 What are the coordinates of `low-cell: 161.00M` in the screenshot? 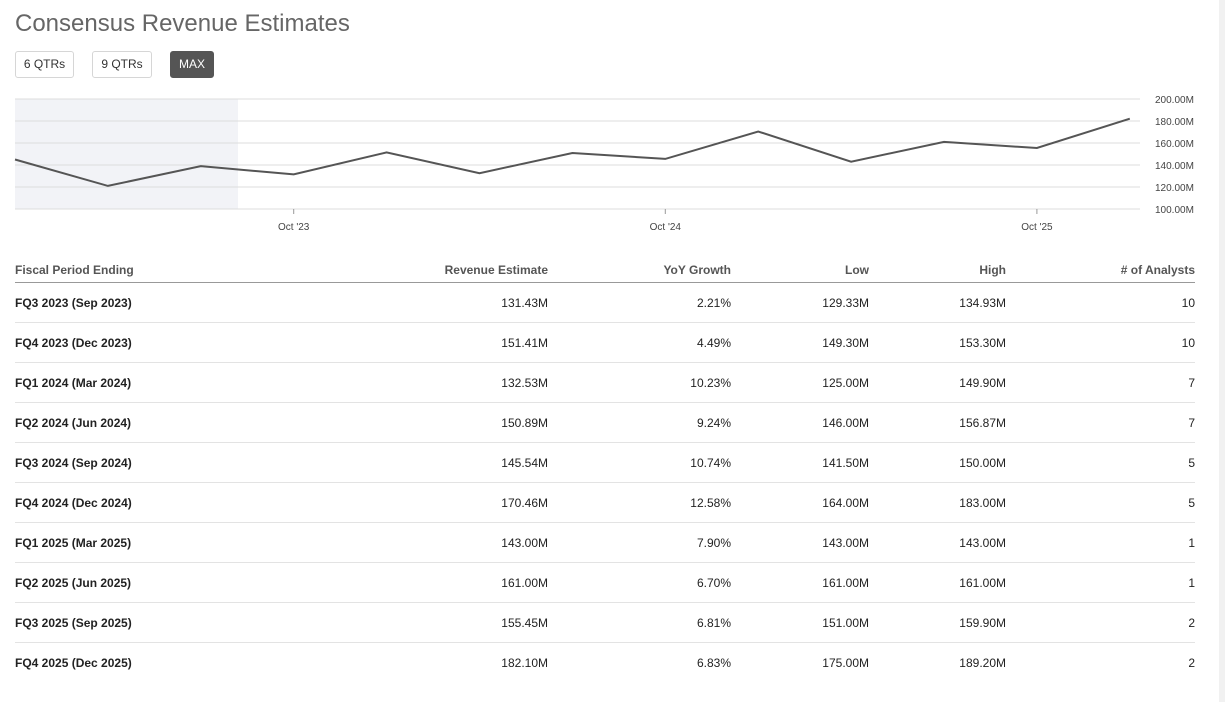 It's located at (800, 582).